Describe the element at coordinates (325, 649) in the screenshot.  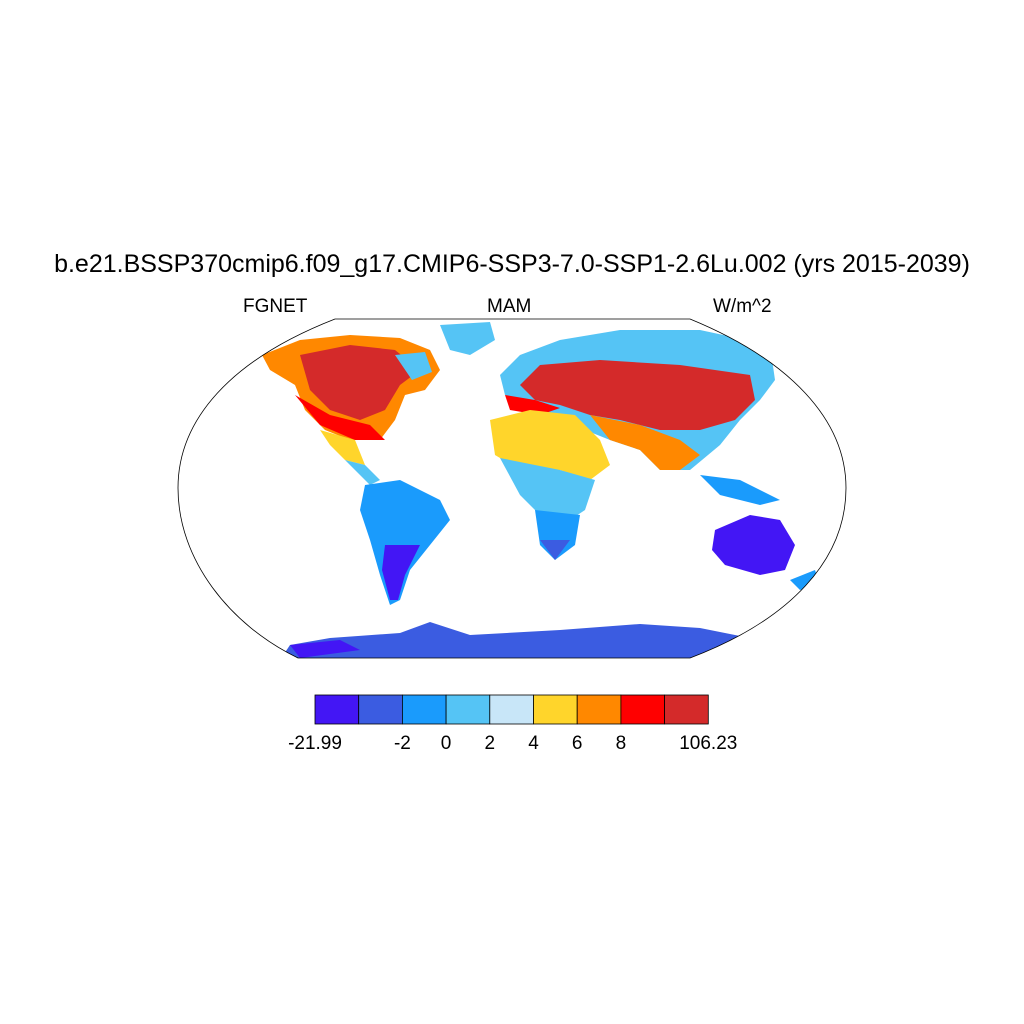
I see `antarctica-west` at that location.